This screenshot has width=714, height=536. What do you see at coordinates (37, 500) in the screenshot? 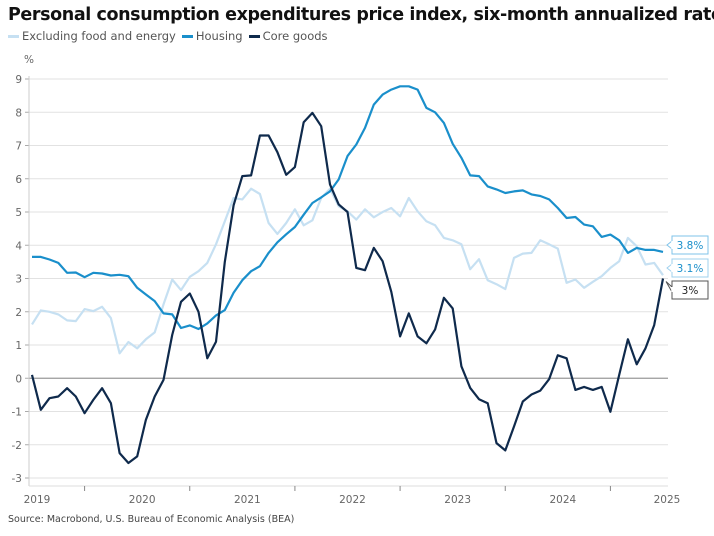
I see `x-tick-label: 2019` at bounding box center [37, 500].